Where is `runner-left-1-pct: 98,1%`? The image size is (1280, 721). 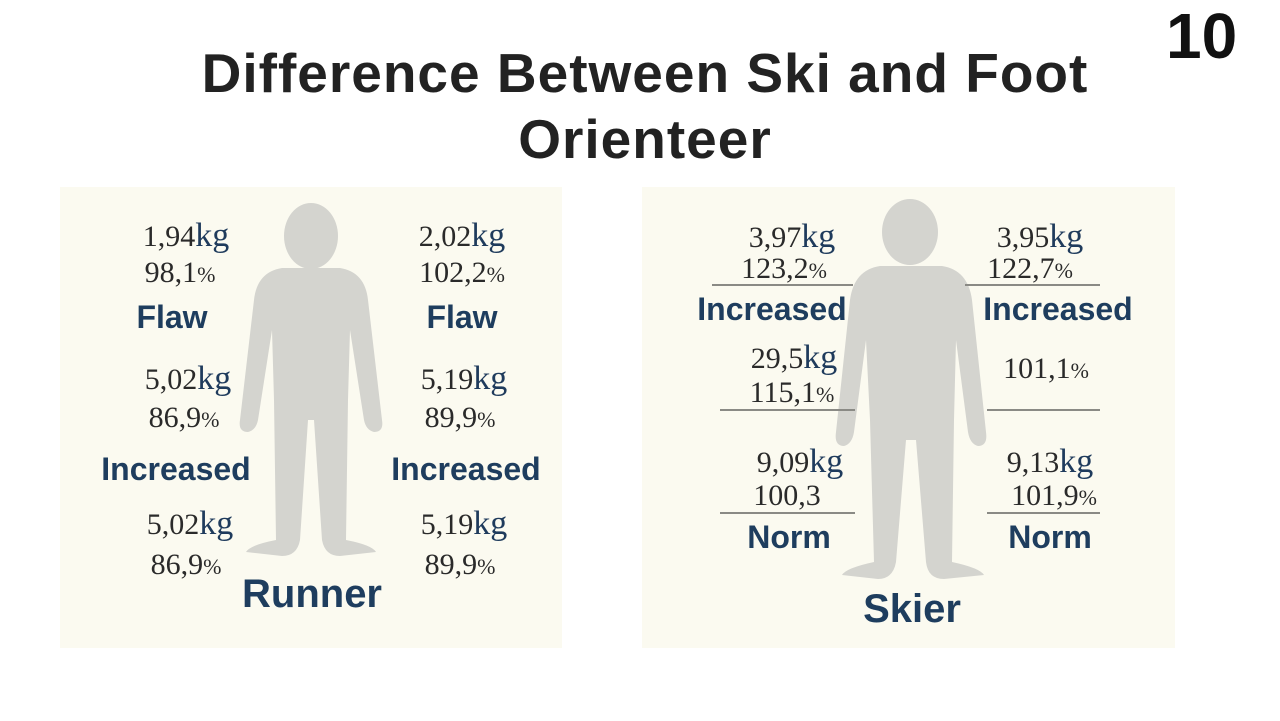
runner-left-1-pct: 98,1% is located at coordinates (180, 272).